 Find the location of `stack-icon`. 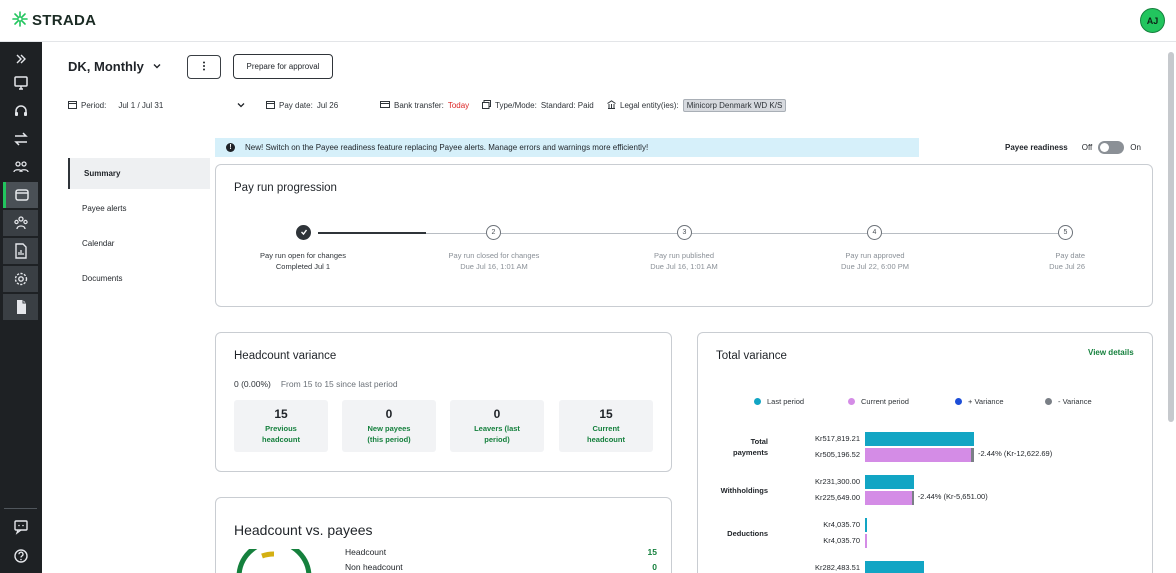

stack-icon is located at coordinates (486, 105).